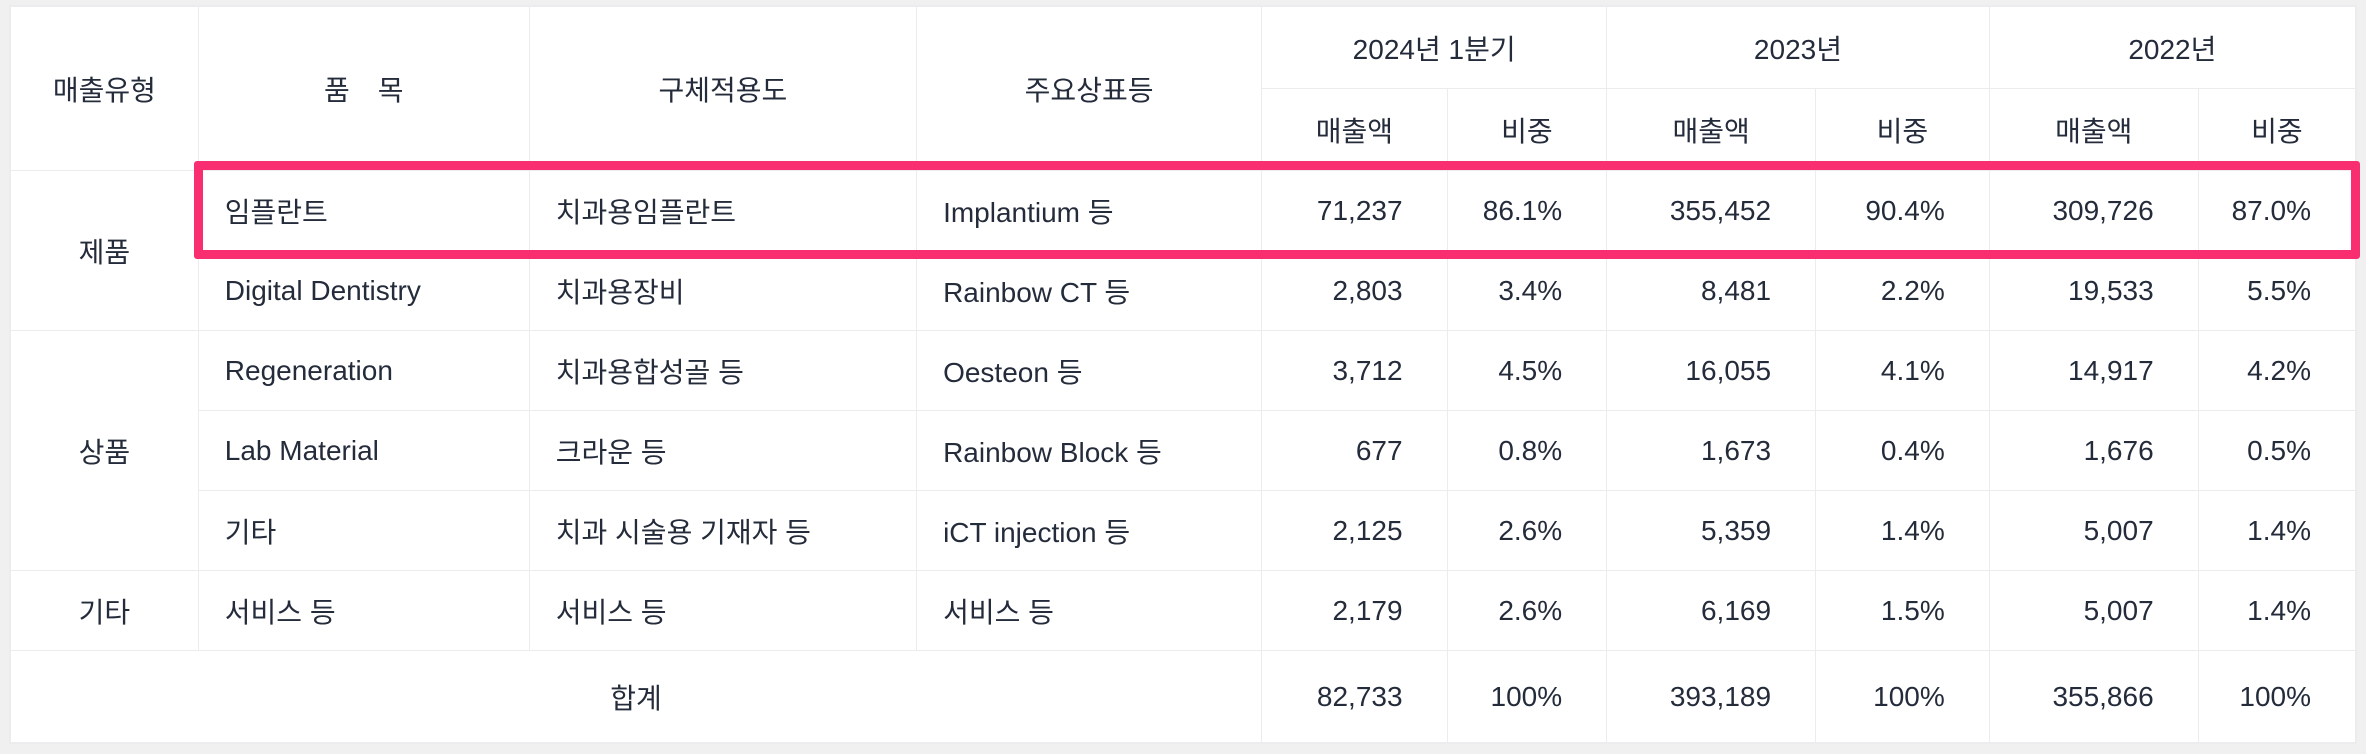  What do you see at coordinates (1711, 370) in the screenshot?
I see `revenue-cell-2023: 16,055` at bounding box center [1711, 370].